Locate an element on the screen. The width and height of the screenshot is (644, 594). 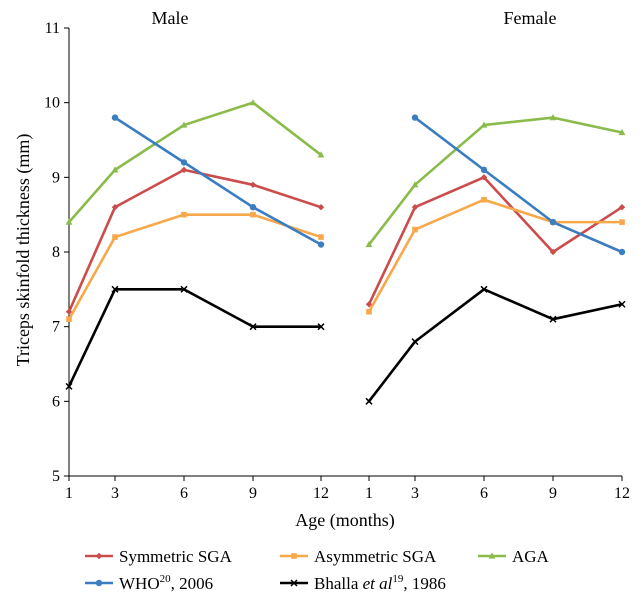
panel-title: Female is located at coordinates (530, 18).